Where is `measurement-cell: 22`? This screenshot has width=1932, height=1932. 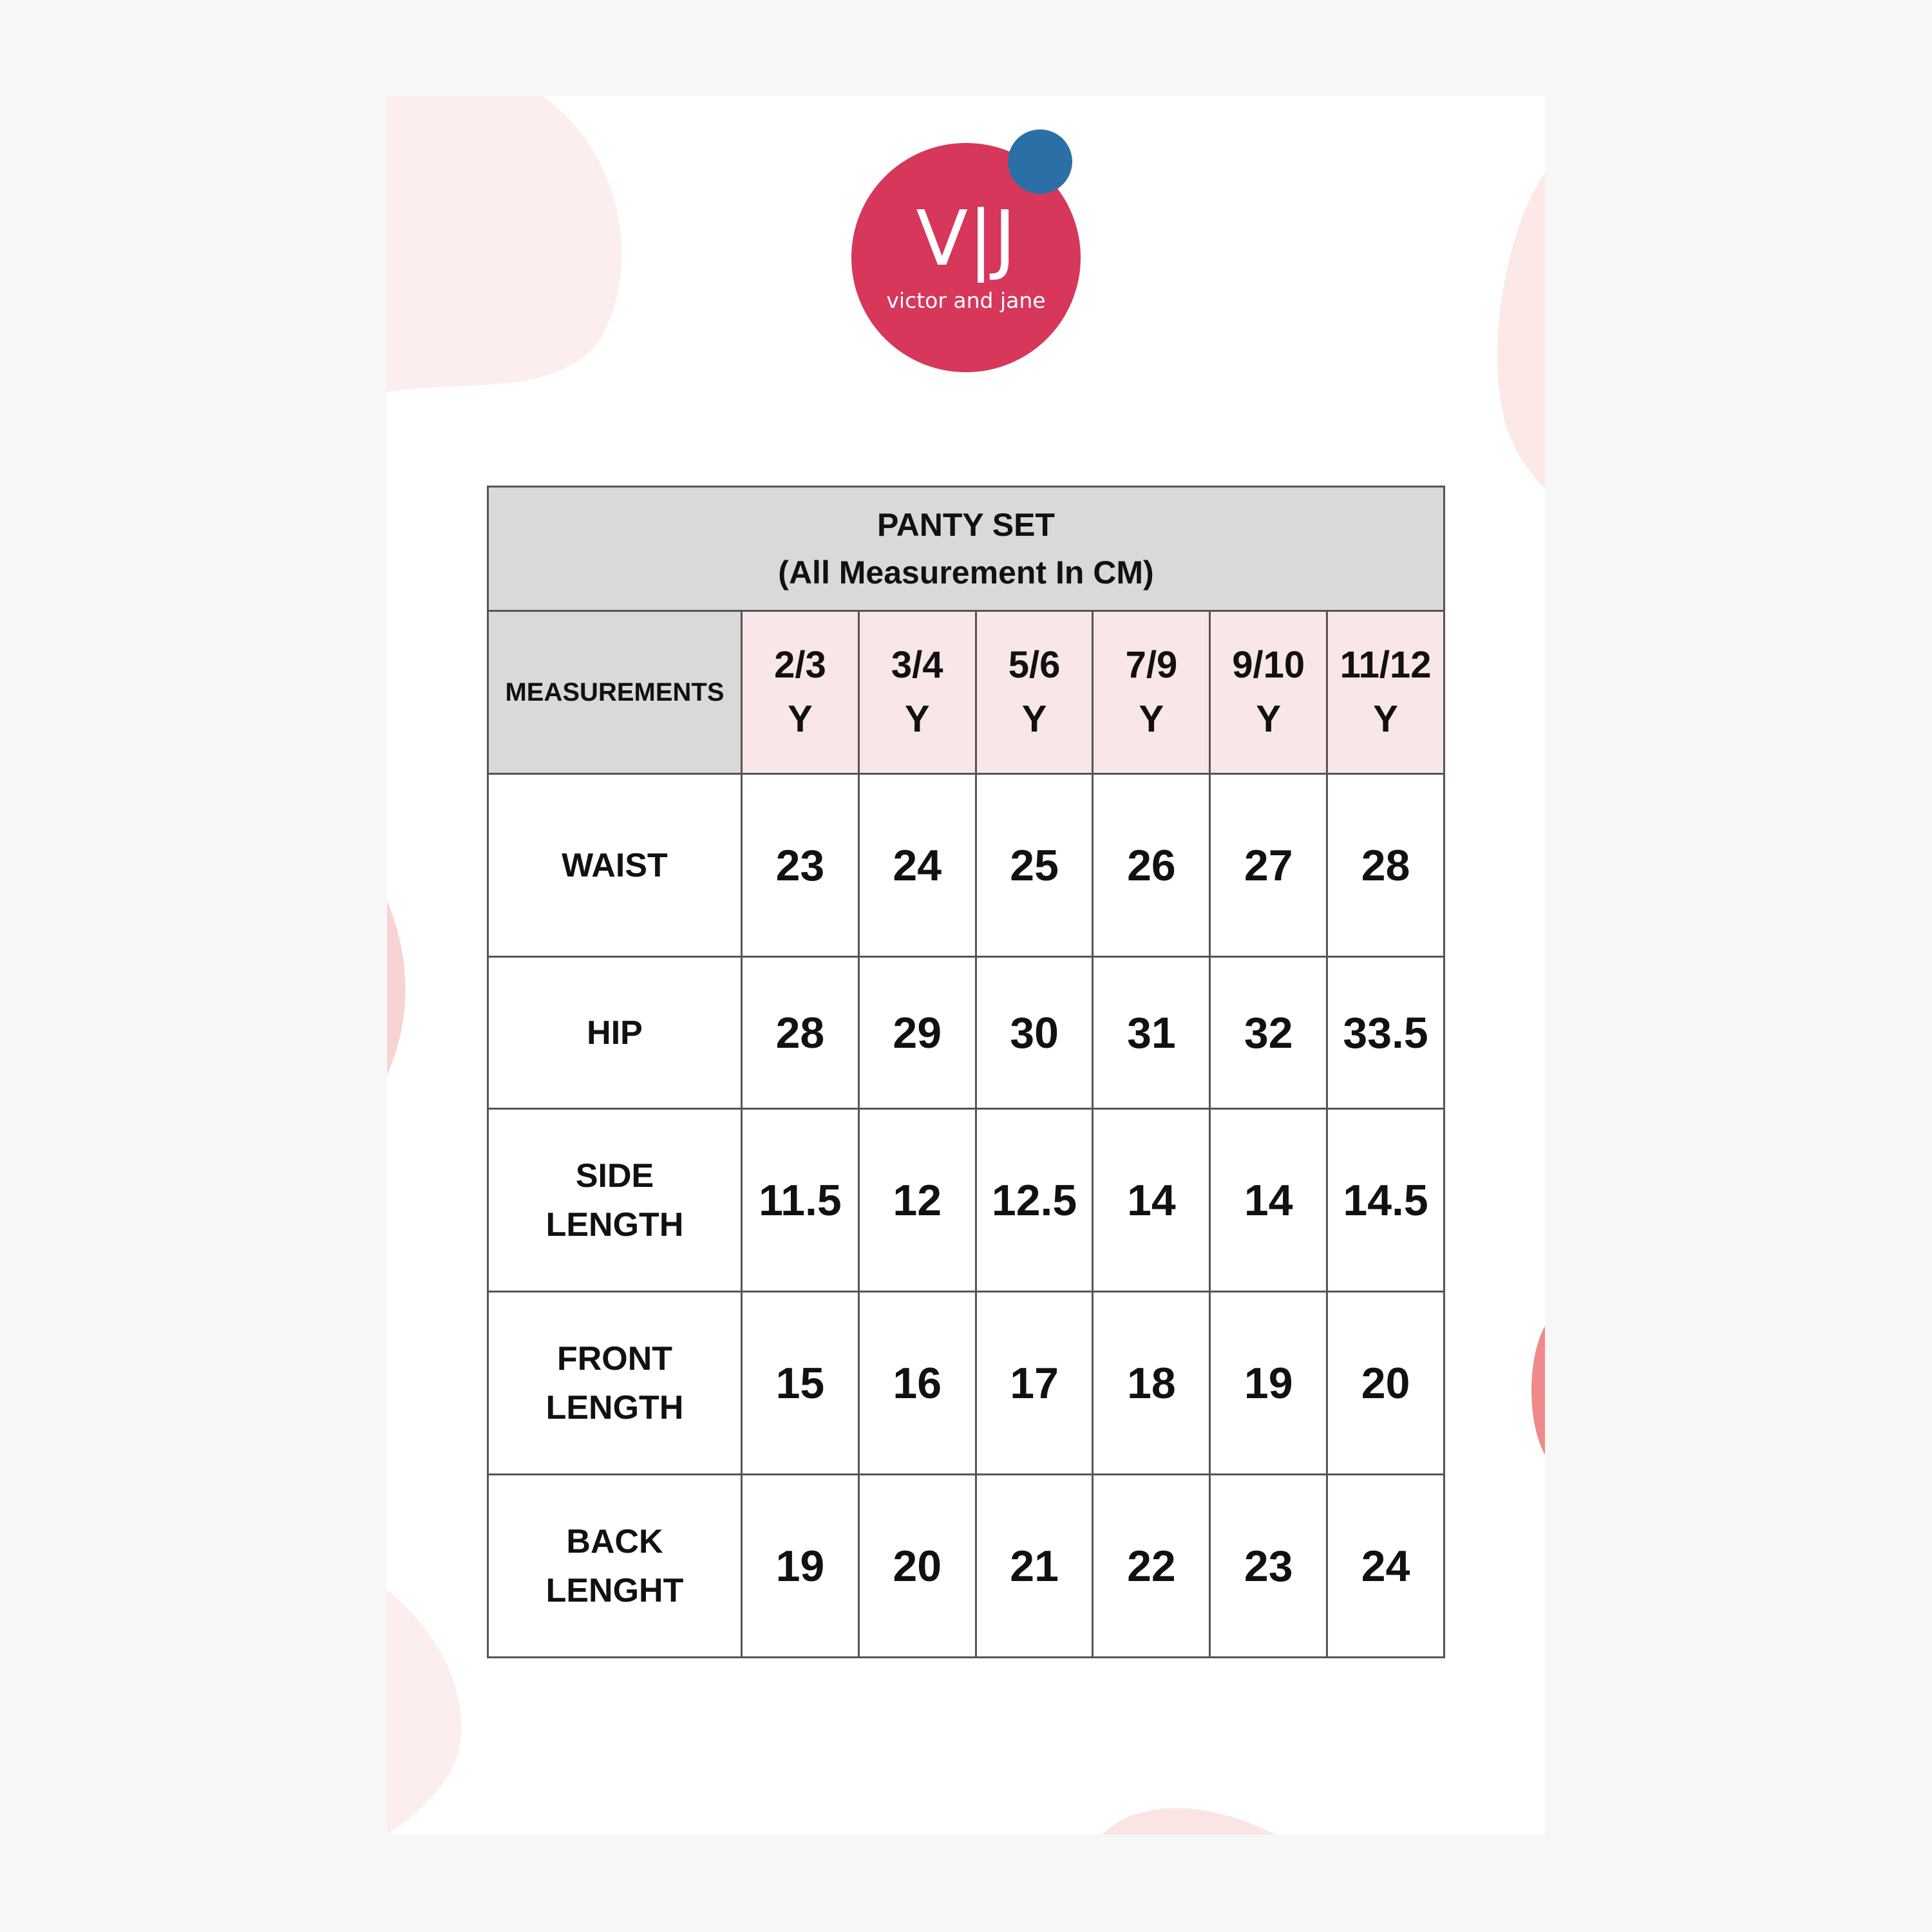
measurement-cell: 22 is located at coordinates (1151, 1566).